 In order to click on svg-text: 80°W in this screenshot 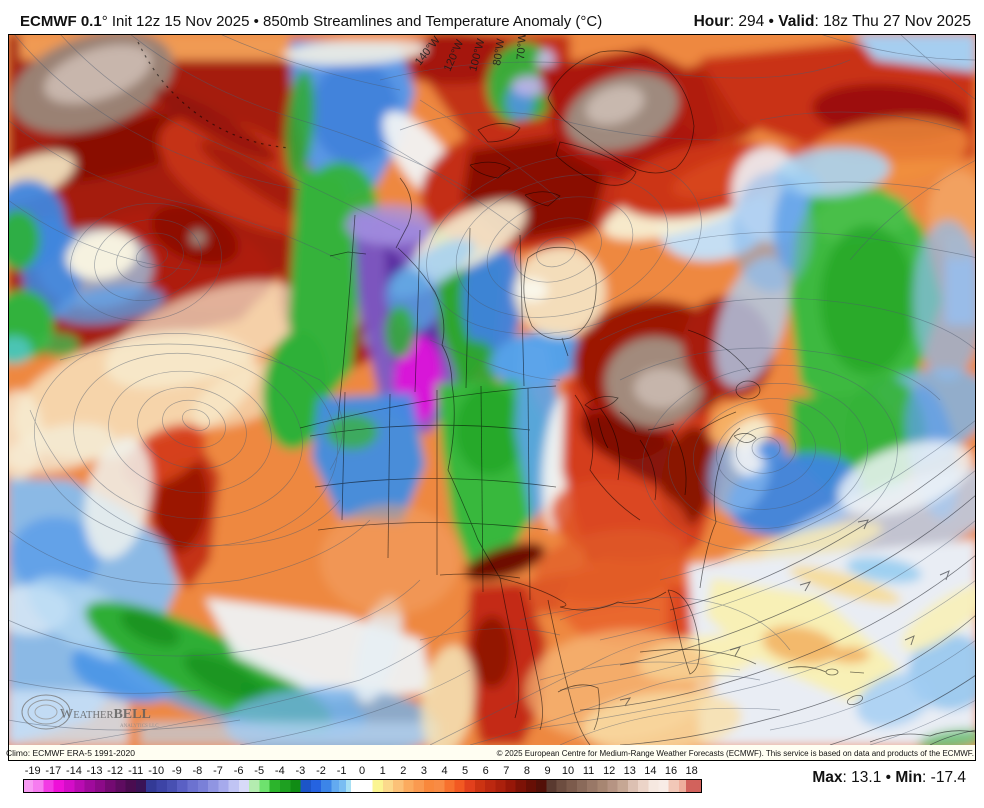, I will do `click(499, 51)`.